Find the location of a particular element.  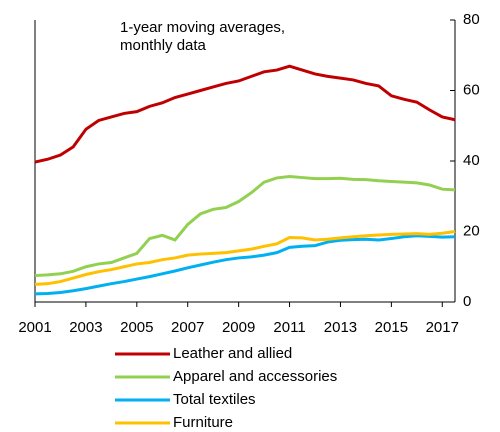

x-tick-label: 2013 is located at coordinates (340, 327).